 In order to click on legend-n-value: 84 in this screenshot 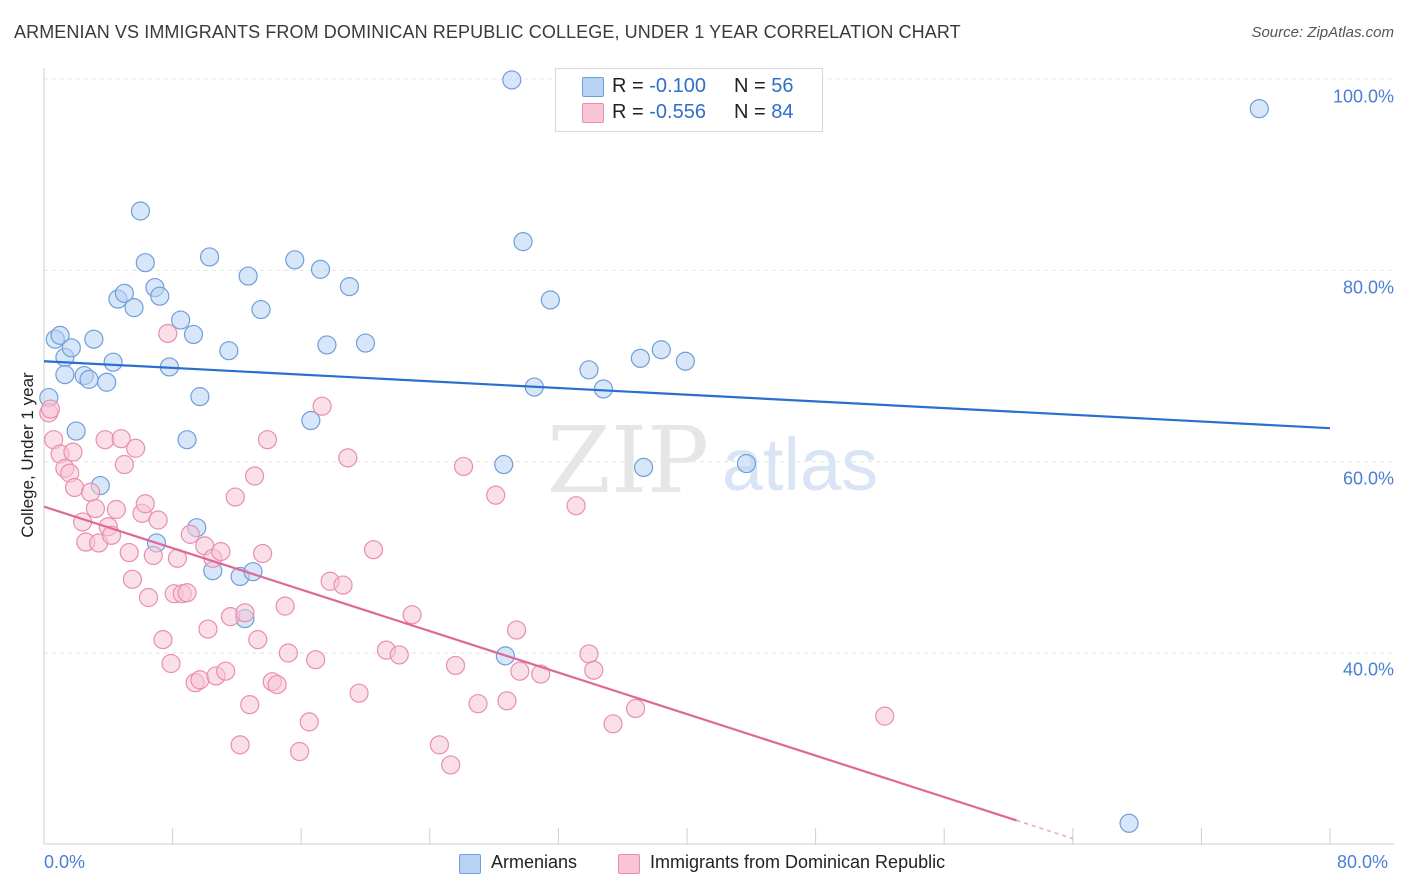, I will do `click(782, 112)`.